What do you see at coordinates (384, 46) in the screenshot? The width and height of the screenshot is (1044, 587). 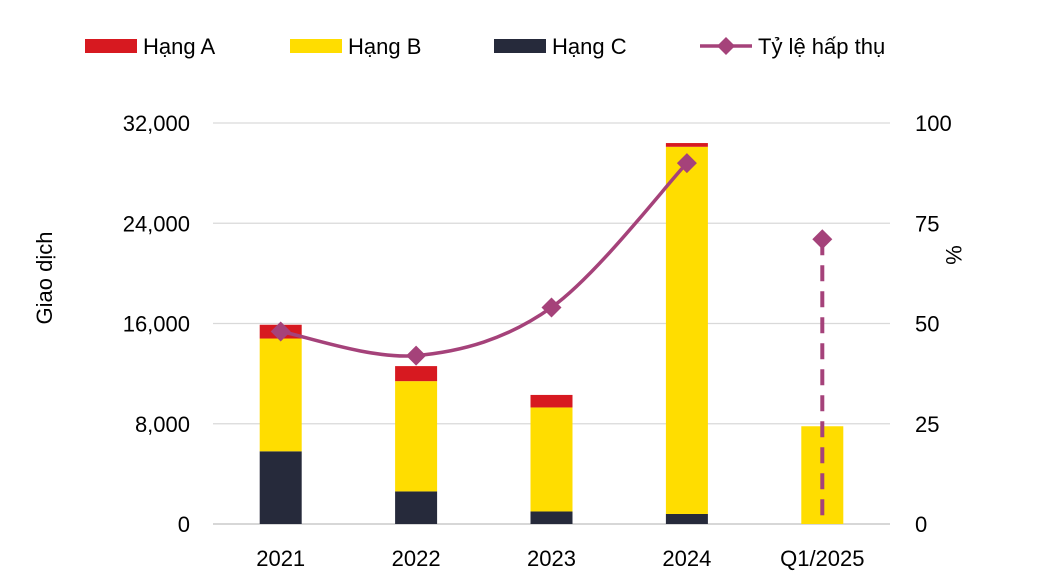 I see `legend-label: Hạng B` at bounding box center [384, 46].